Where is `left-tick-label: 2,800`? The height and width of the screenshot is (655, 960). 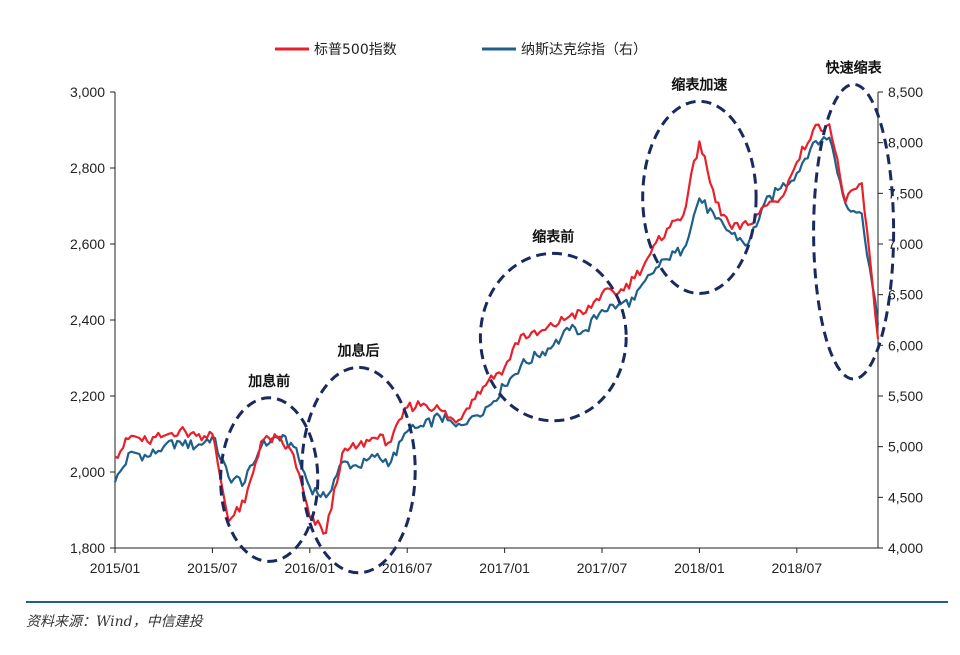 left-tick-label: 2,800 is located at coordinates (87, 168).